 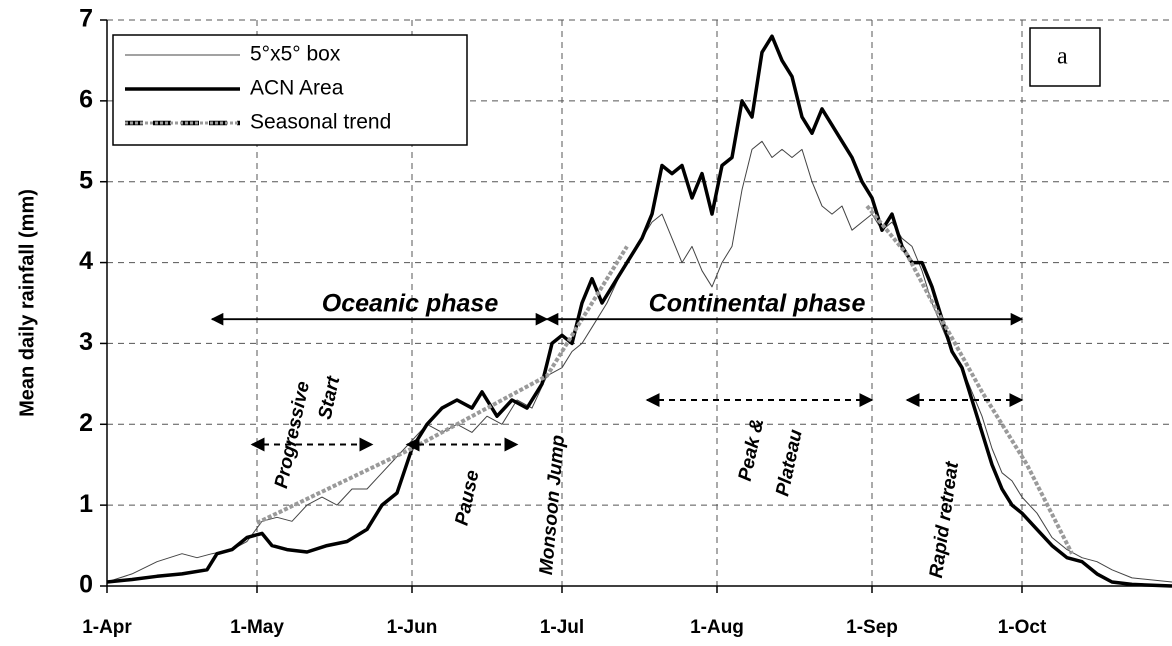 What do you see at coordinates (86, 423) in the screenshot?
I see `y-tick-label: 2` at bounding box center [86, 423].